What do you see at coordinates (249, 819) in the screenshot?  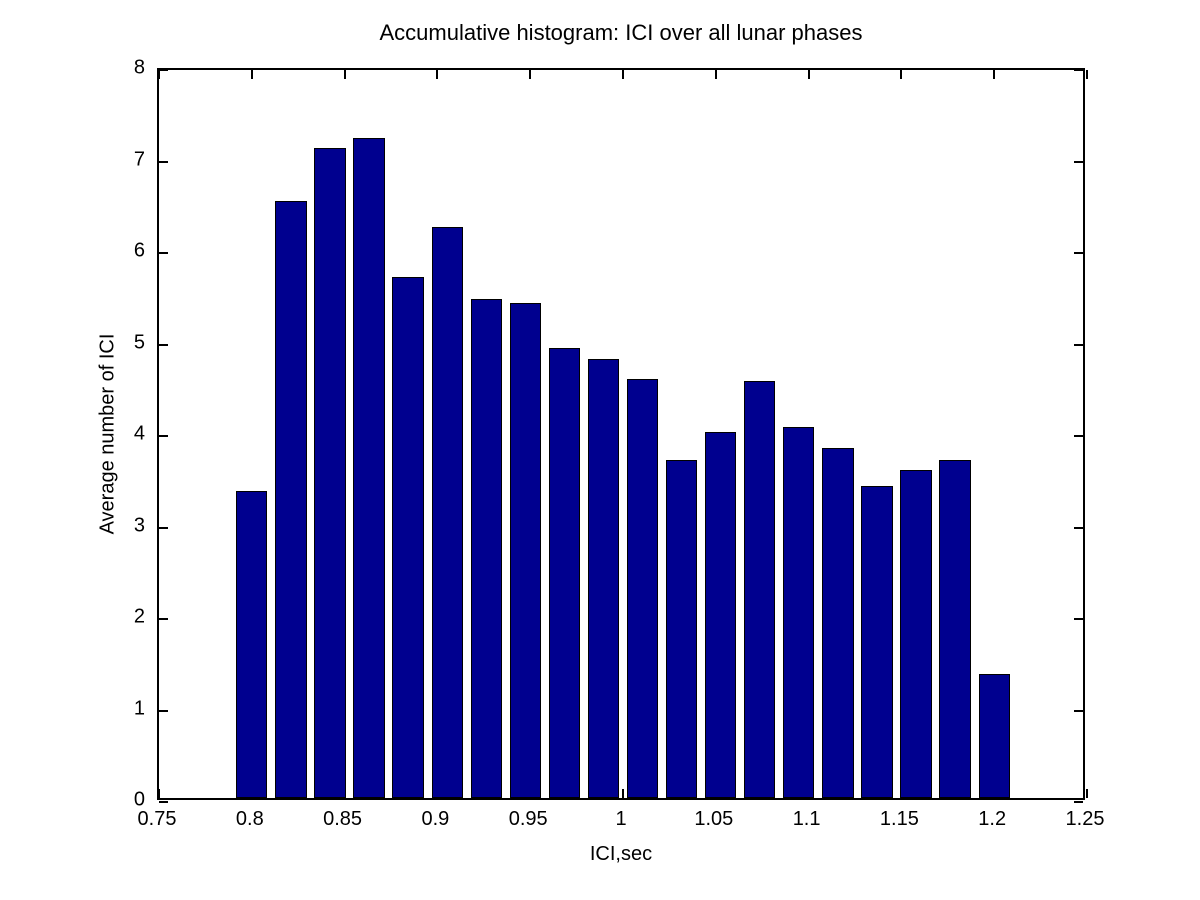 I see `x-tick-label: 0.8` at bounding box center [249, 819].